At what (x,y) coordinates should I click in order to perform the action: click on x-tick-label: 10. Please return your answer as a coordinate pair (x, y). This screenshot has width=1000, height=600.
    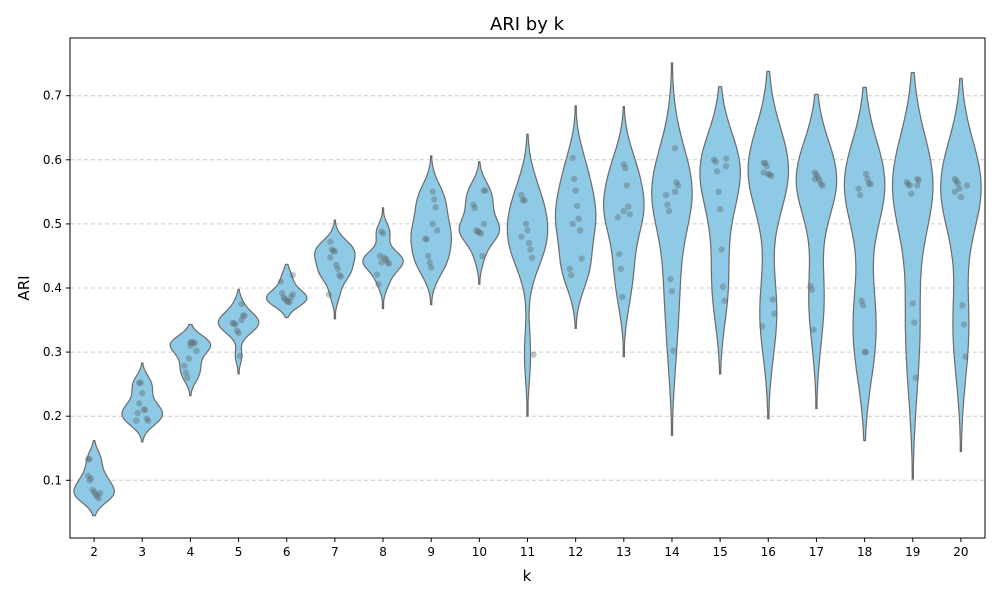
    Looking at the image, I should click on (479, 552).